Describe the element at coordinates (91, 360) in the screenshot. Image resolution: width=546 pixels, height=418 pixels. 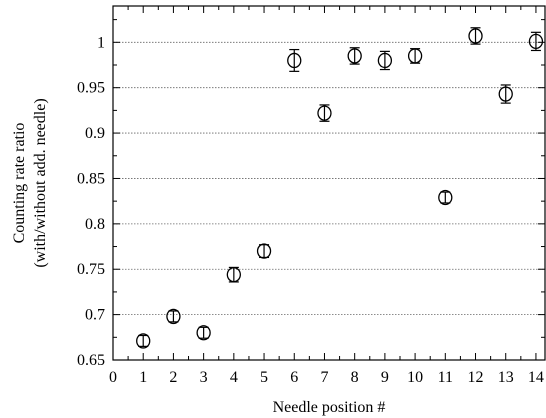
I see `y-tick-label: 0.65` at that location.